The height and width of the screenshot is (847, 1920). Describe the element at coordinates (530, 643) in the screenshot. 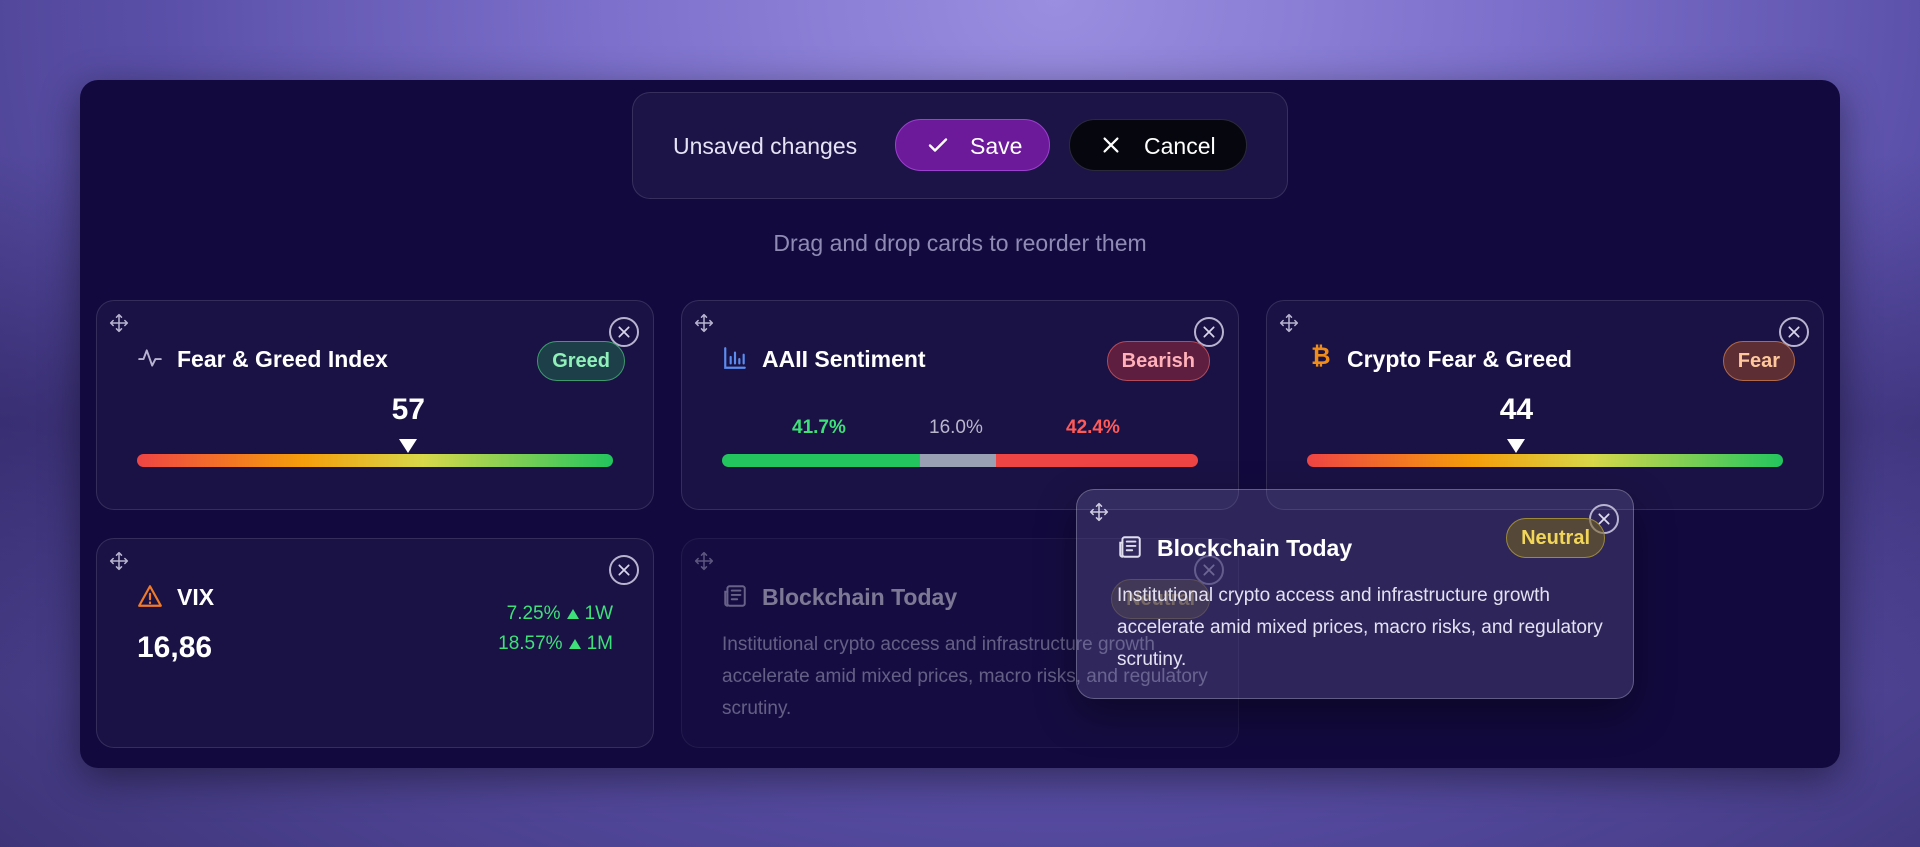

I see `change-1m-value: 18.57%` at that location.